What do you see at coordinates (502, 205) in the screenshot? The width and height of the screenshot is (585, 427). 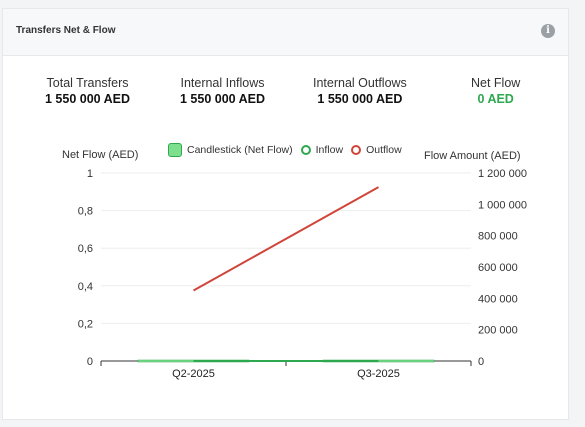 I see `right-axis-tick-label: 1 000 000` at bounding box center [502, 205].